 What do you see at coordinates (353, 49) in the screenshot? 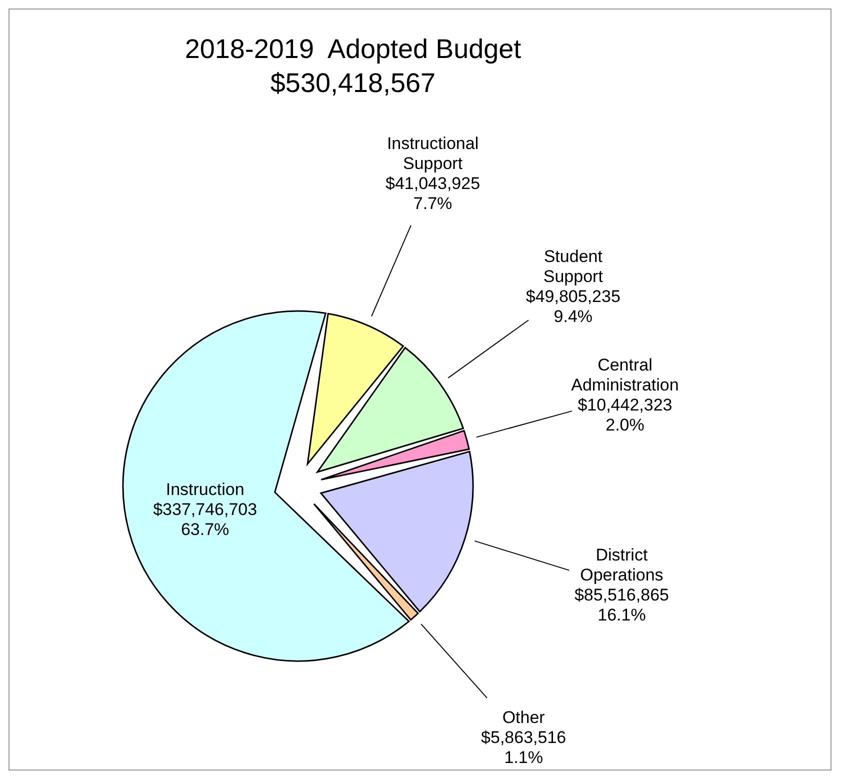
I see `chart-title: 2018-2019 Adopted Budget` at bounding box center [353, 49].